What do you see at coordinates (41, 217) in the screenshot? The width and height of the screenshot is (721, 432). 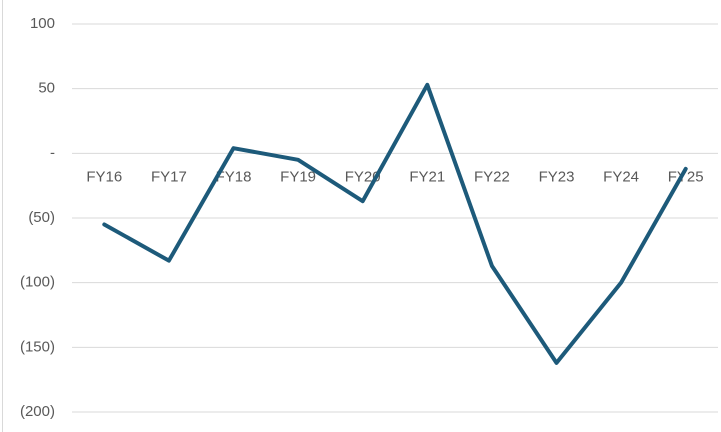 I see `y-tick-label: (50)` at bounding box center [41, 217].